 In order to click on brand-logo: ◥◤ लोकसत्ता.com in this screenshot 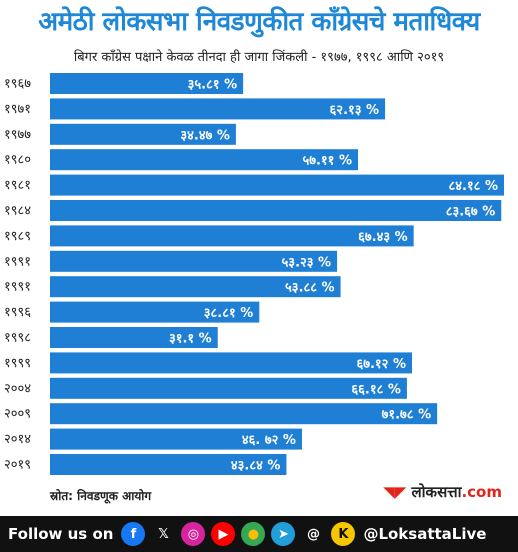, I will do `click(442, 492)`.